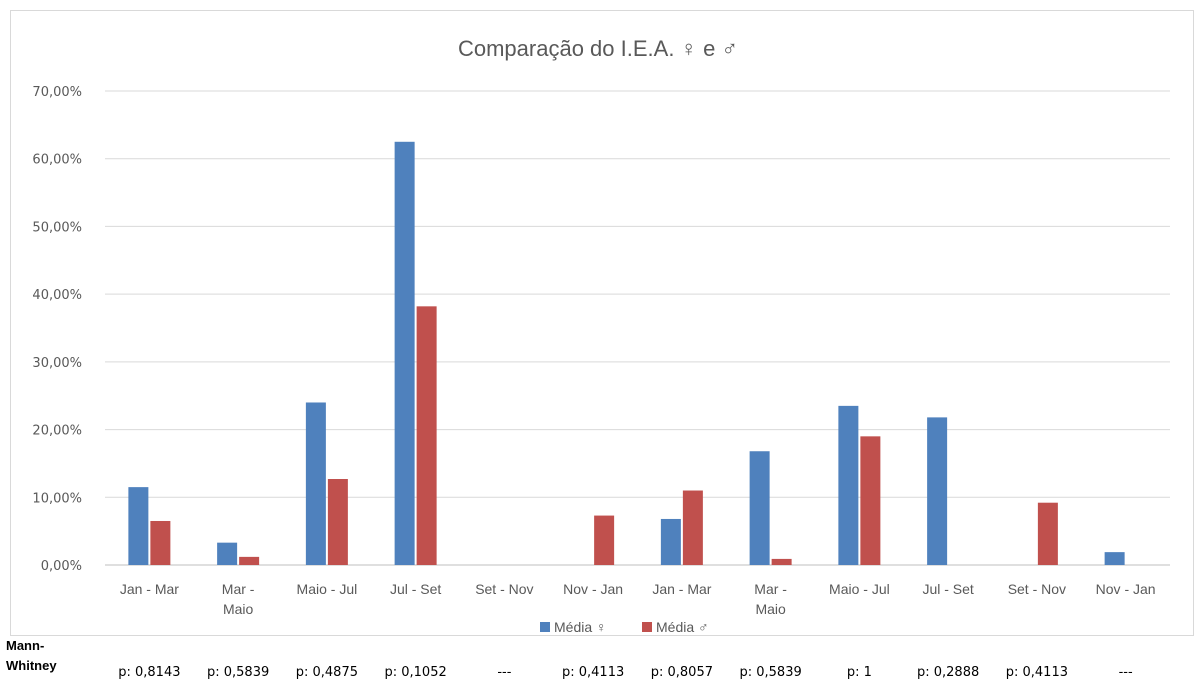  Describe the element at coordinates (598, 48) in the screenshot. I see `chart-title: Comparação do I.E.A. ♀ e ♂` at that location.